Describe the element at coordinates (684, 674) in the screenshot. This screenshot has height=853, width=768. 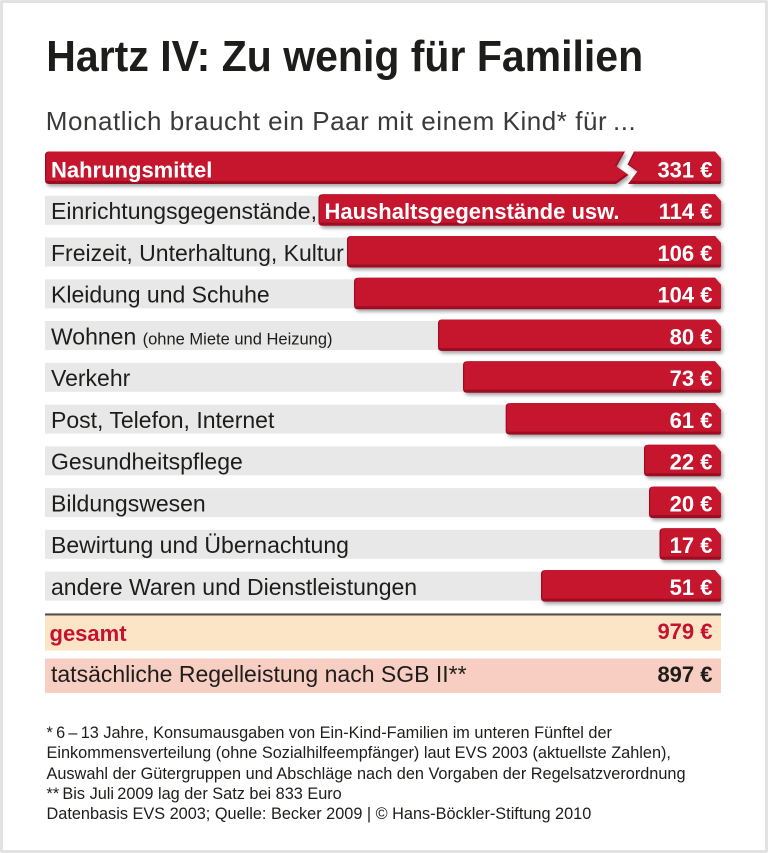
I see `svg-text: 897 €` at that location.